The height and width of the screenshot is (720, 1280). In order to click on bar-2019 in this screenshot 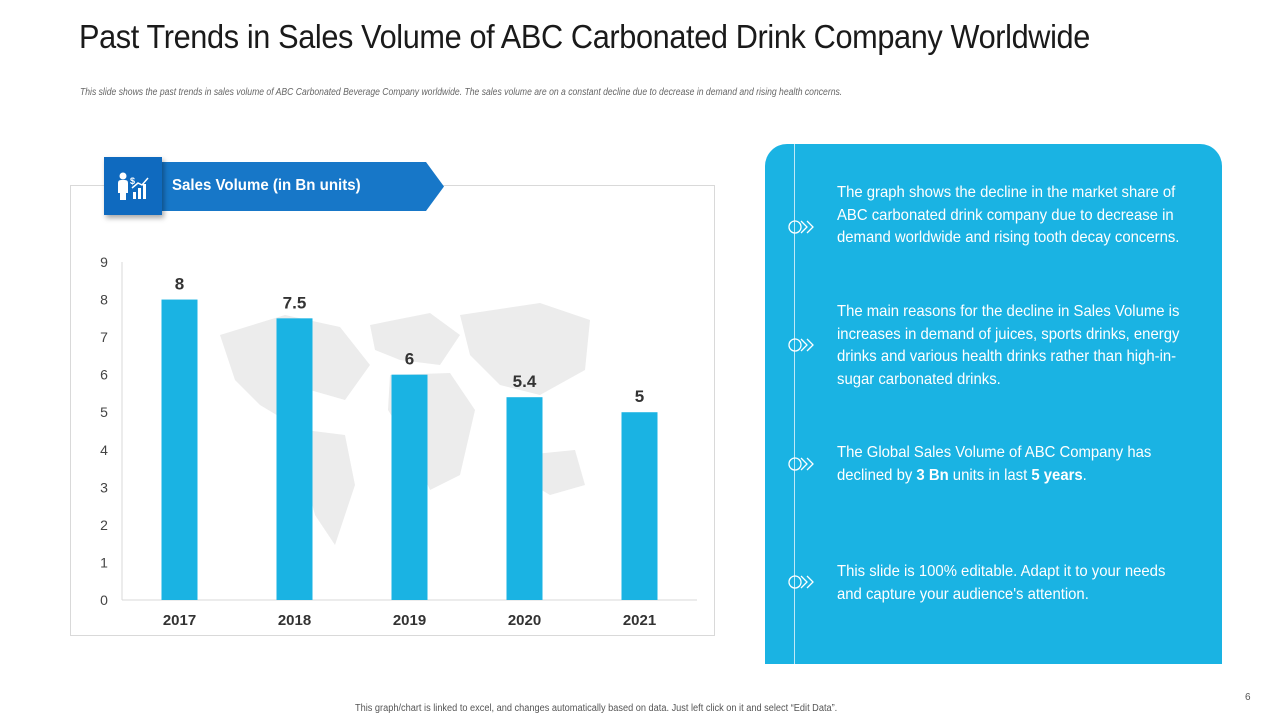, I will do `click(409, 487)`.